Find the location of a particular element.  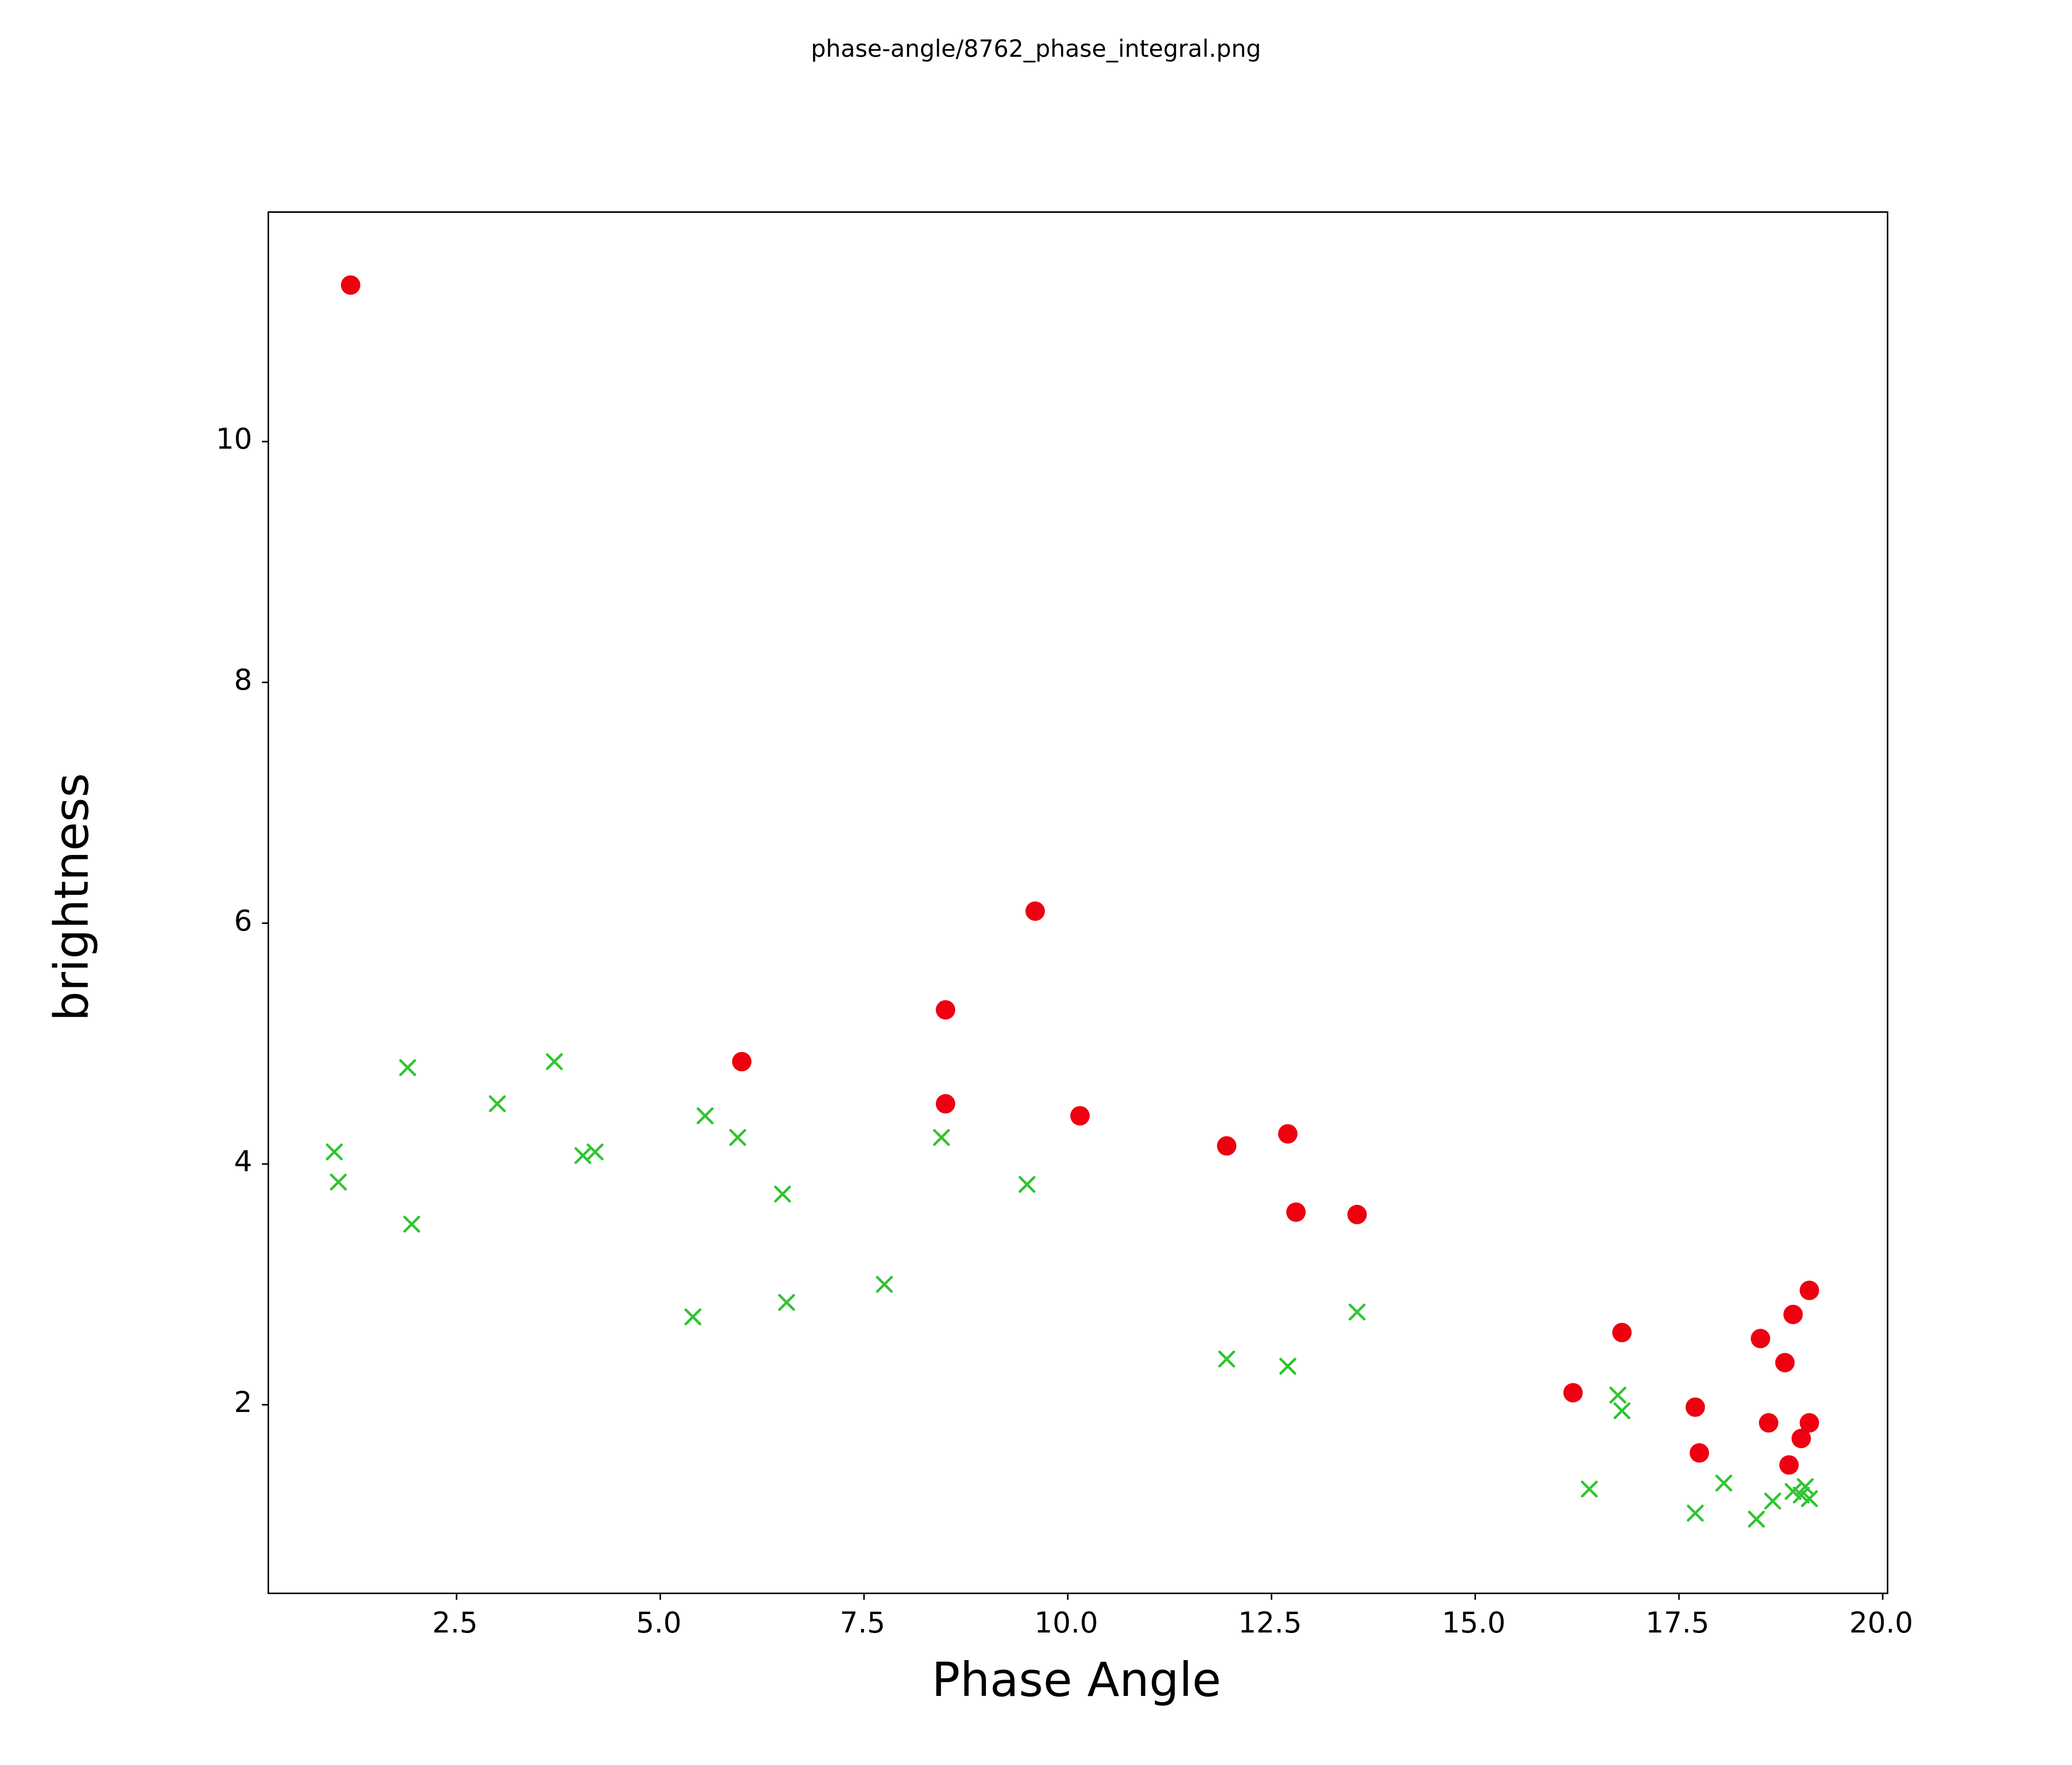

chart-title: phase-angle/8762_phase_integral.png is located at coordinates (1036, 48).